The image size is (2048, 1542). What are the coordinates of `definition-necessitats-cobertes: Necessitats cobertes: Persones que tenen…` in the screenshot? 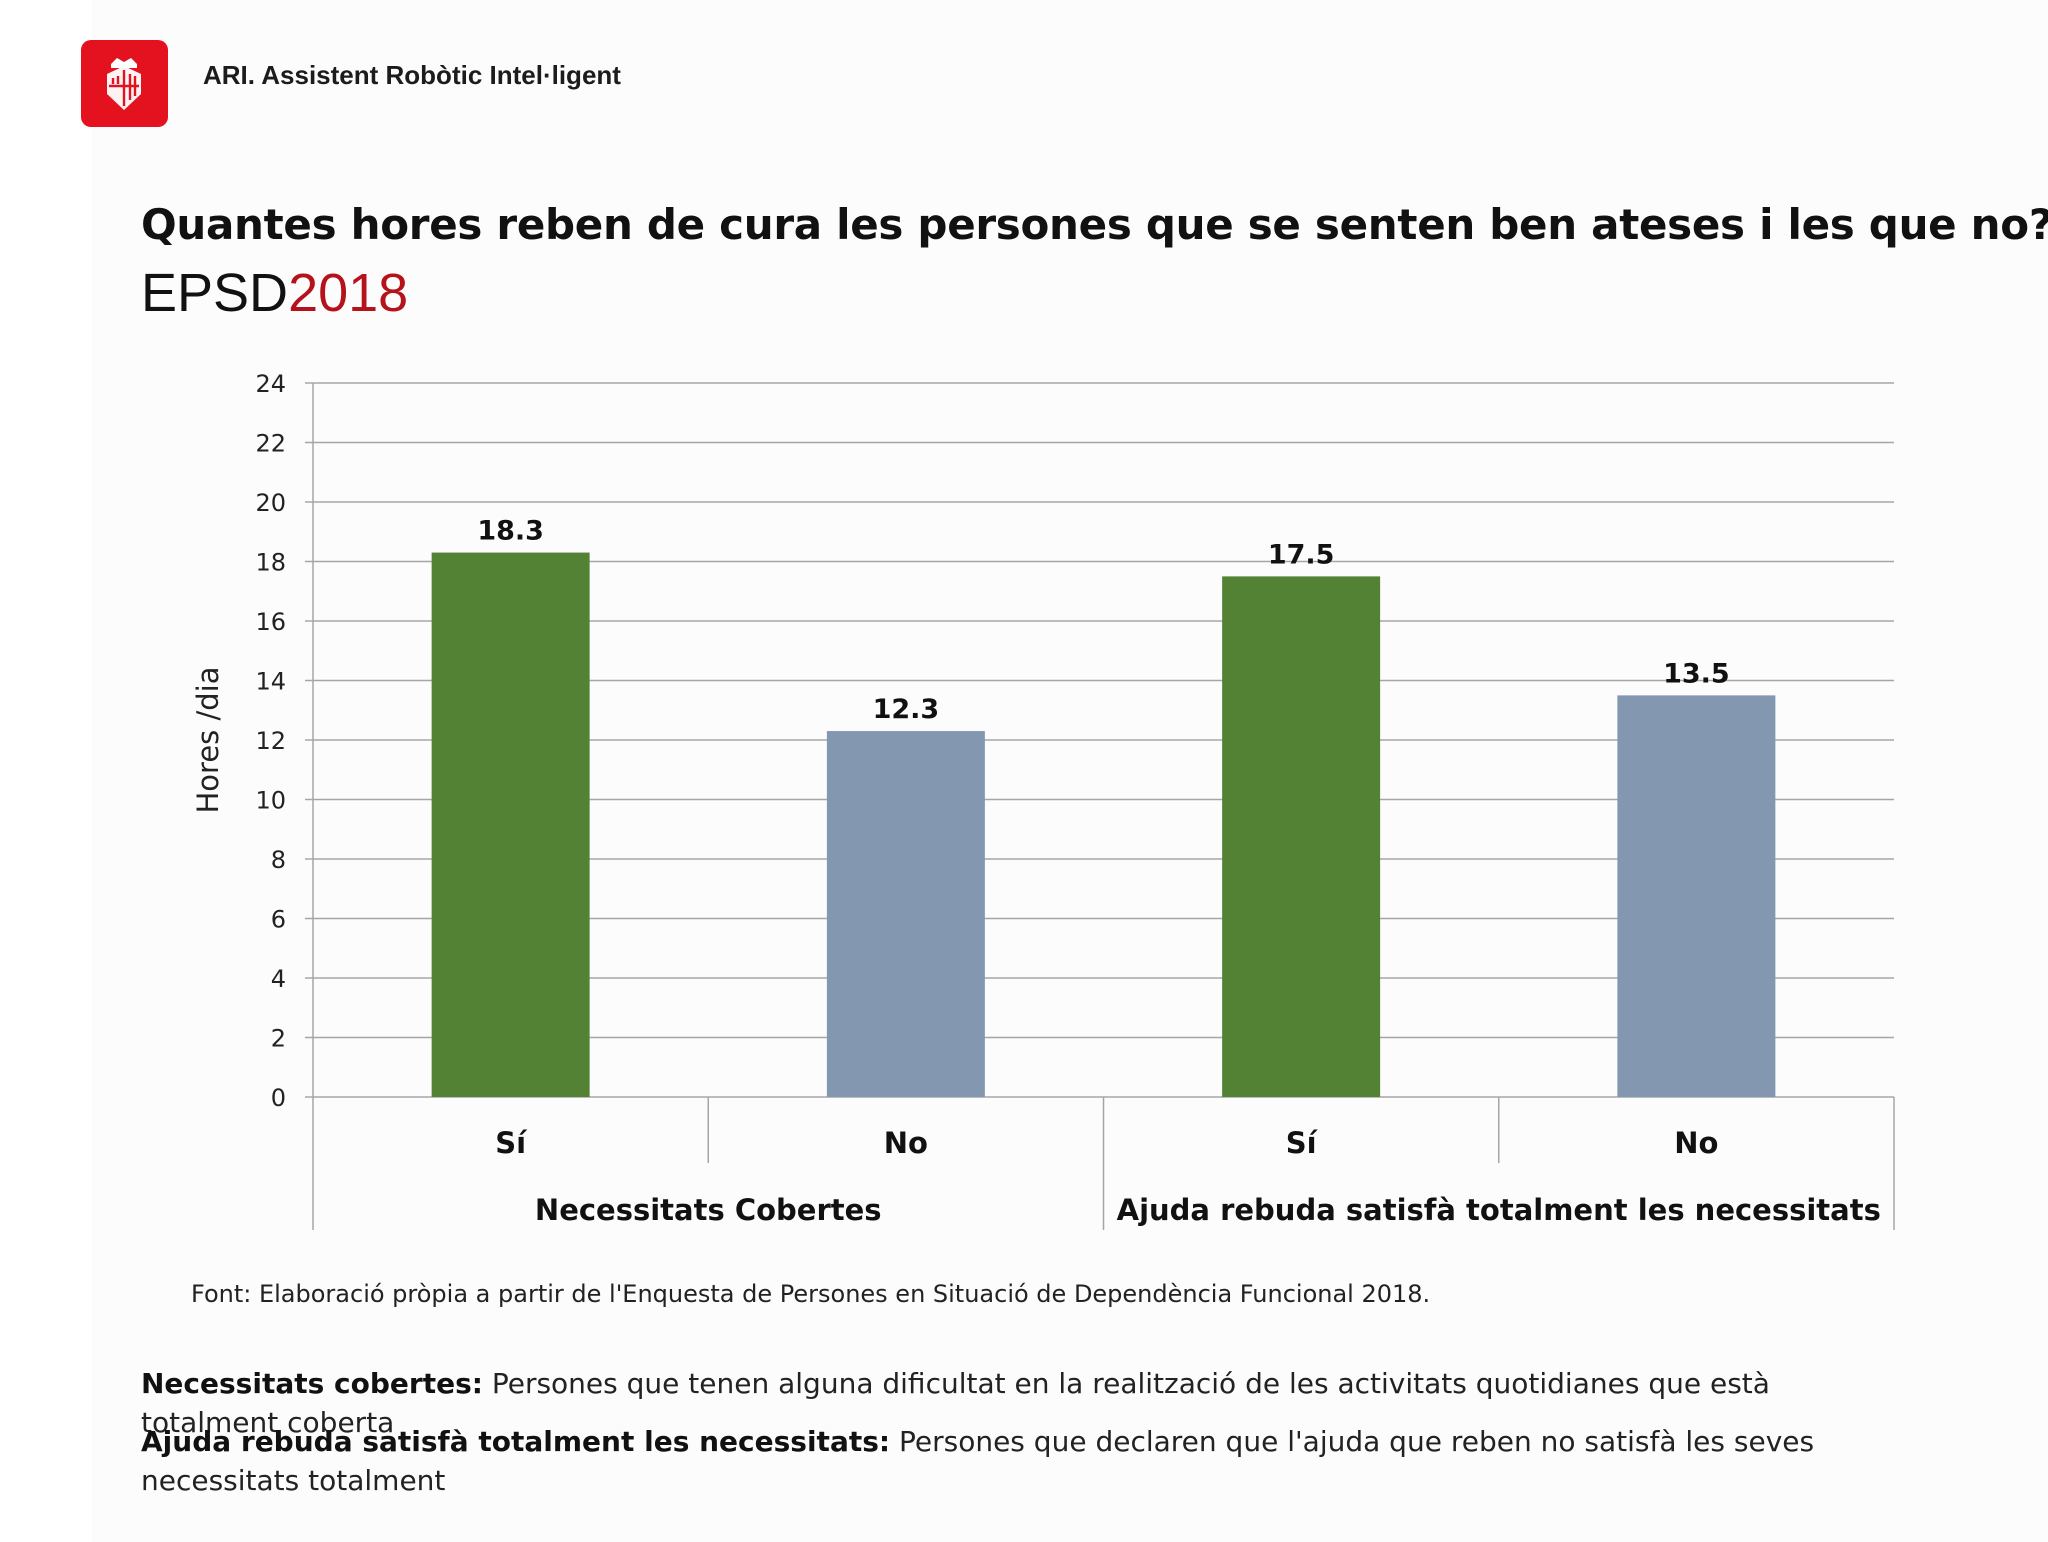 It's located at (1021, 1403).